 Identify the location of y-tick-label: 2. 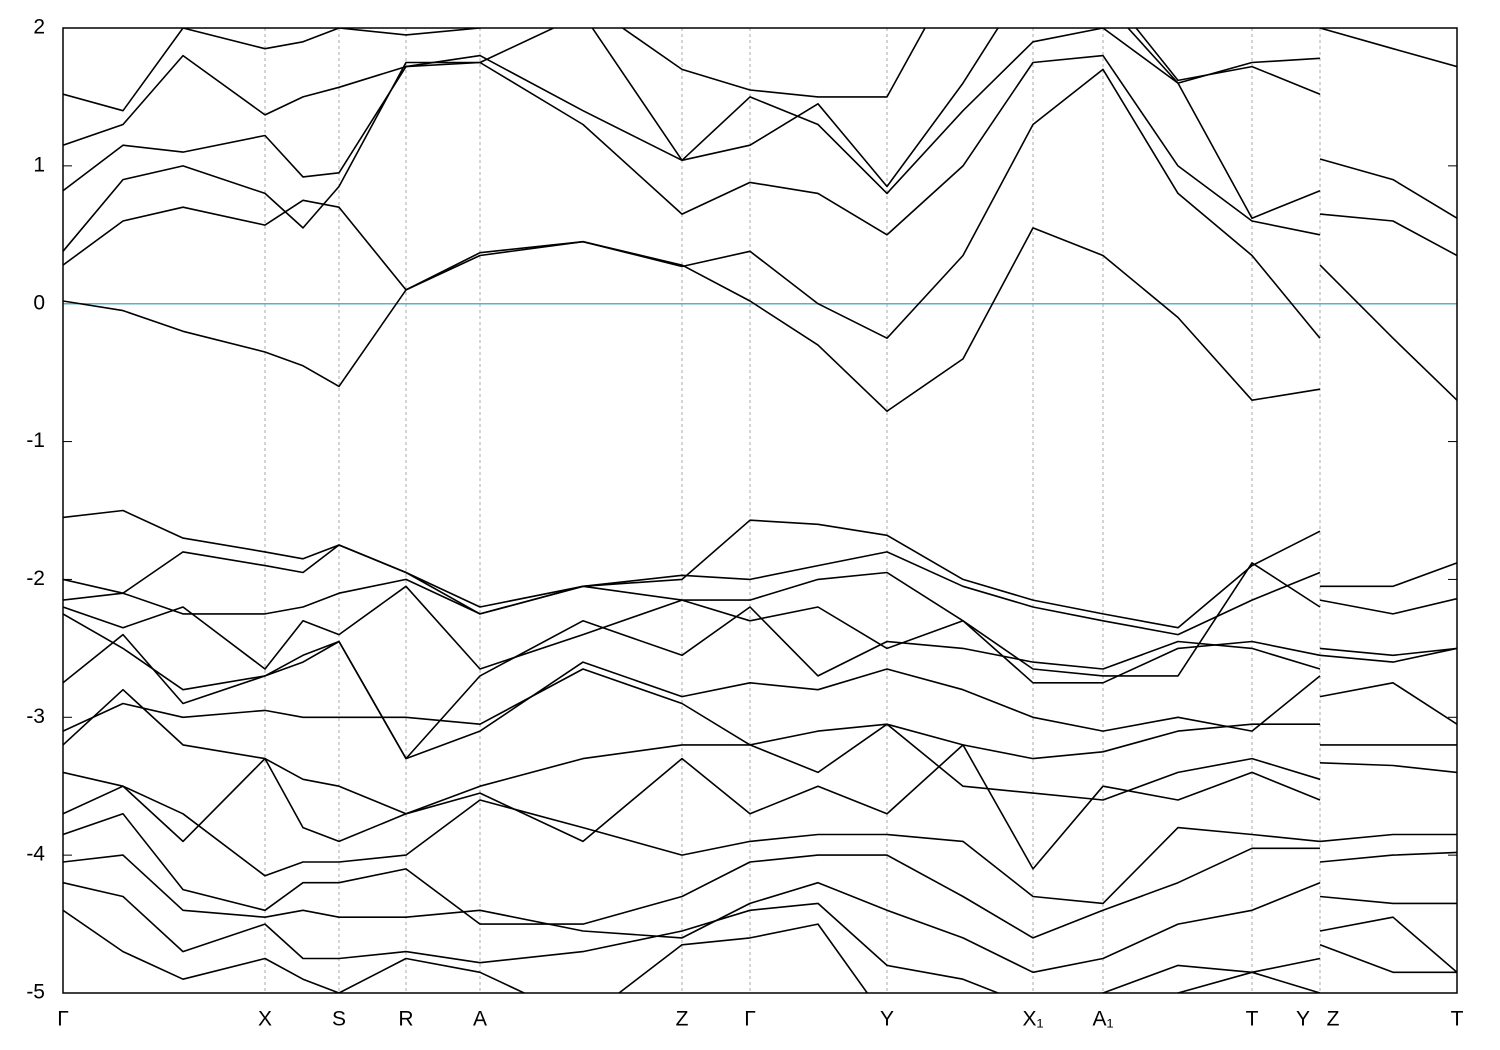
(39, 27).